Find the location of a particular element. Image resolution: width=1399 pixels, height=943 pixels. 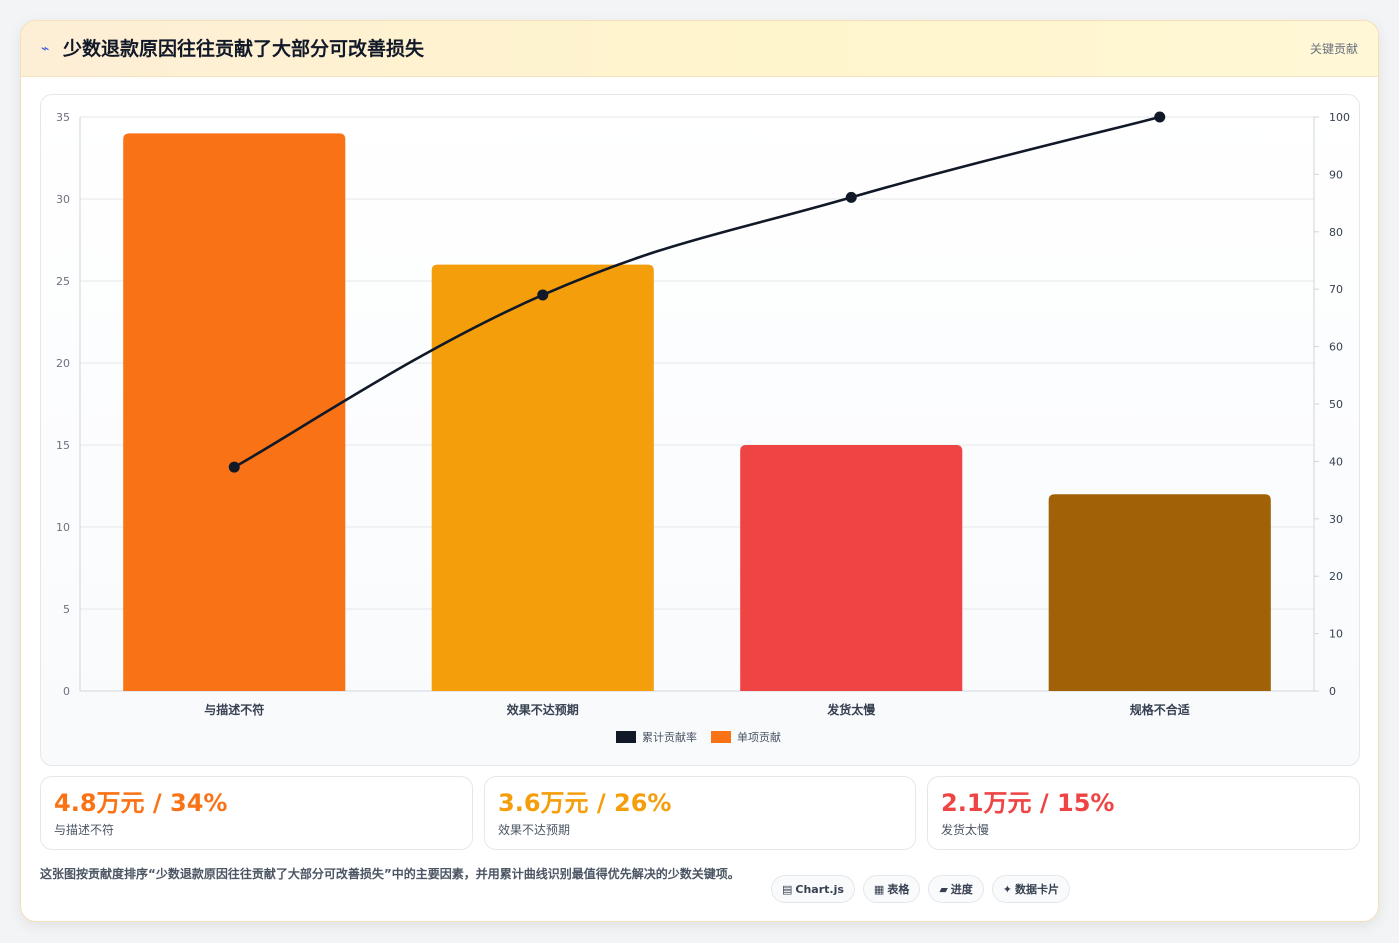

y-right-tick-label: 90 is located at coordinates (1336, 174).